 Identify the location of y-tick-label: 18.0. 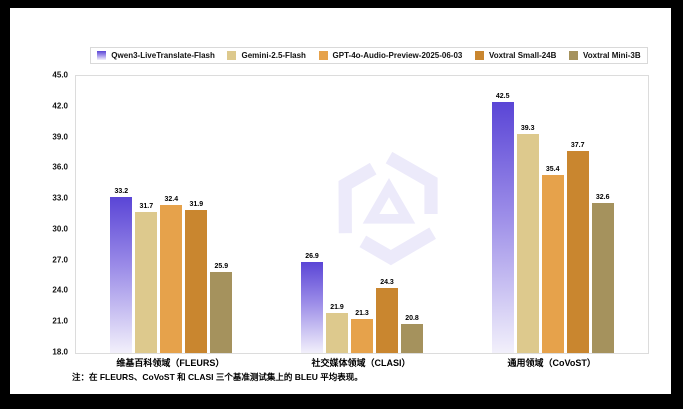
(60, 352).